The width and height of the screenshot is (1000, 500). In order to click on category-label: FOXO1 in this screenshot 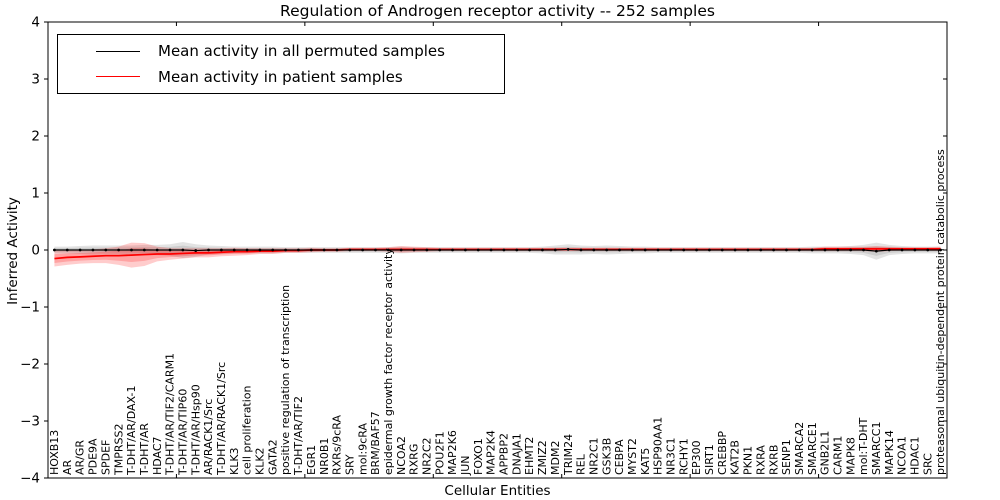, I will do `click(478, 456)`.